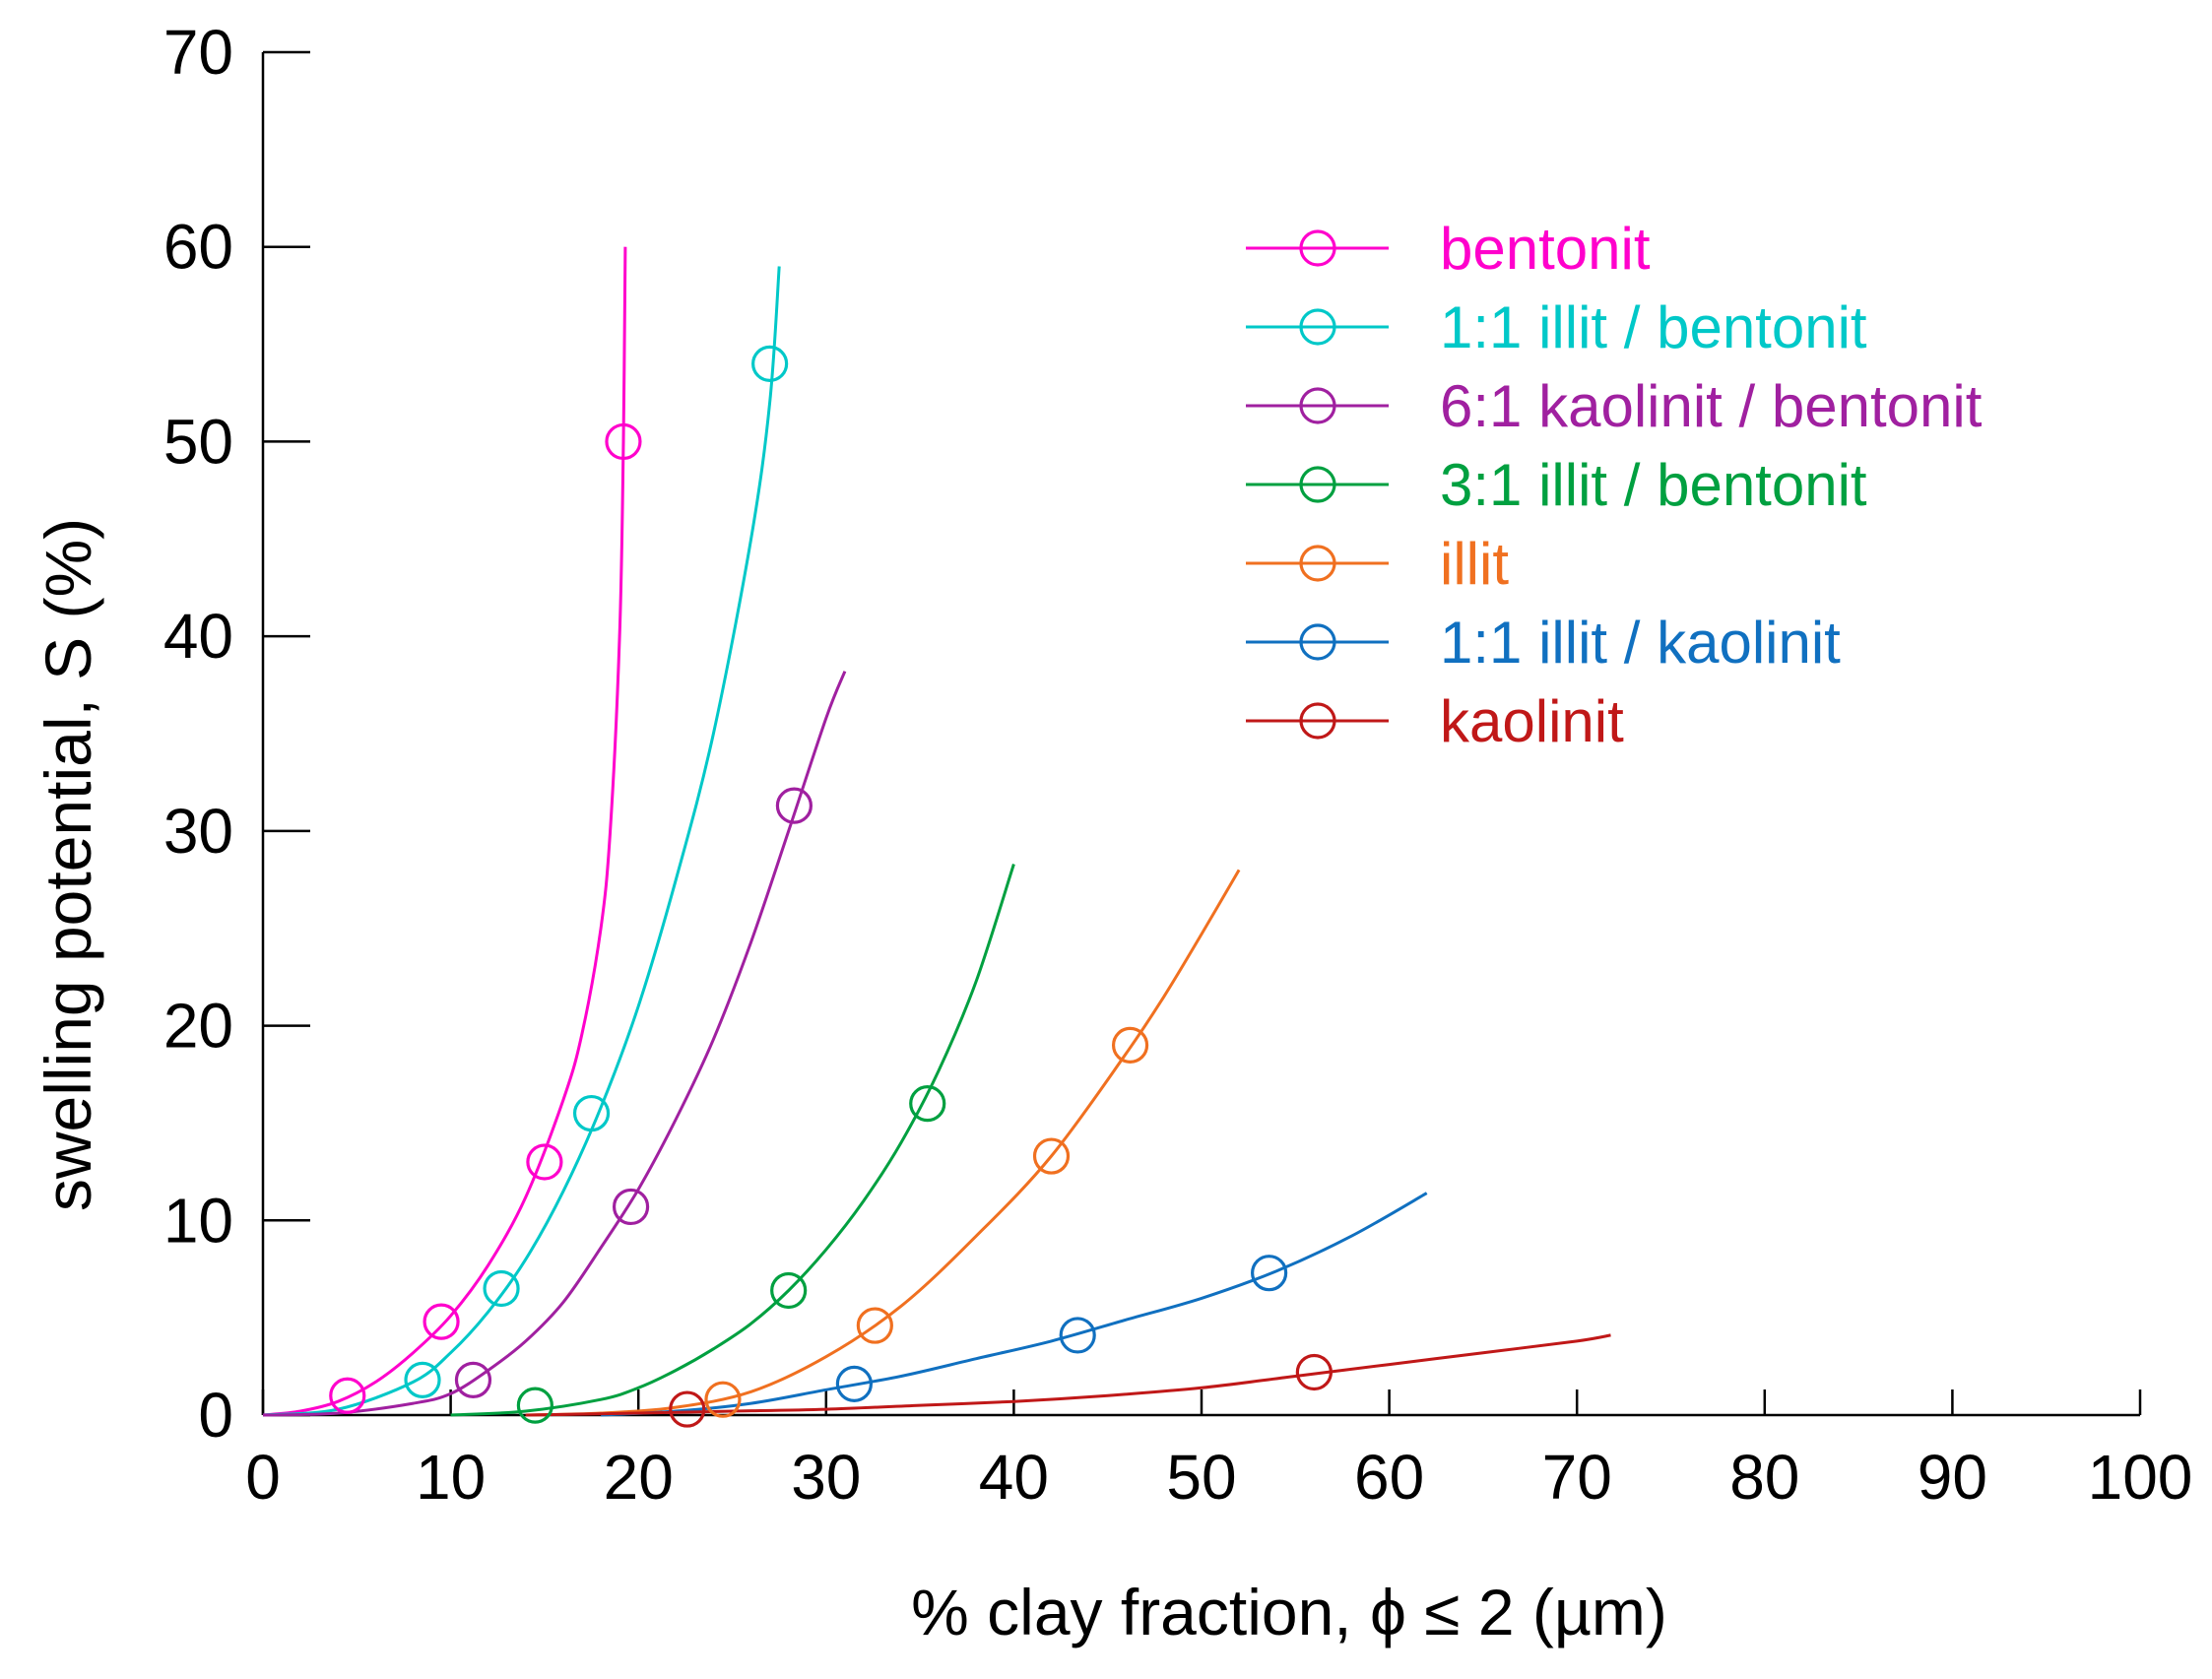  What do you see at coordinates (198, 636) in the screenshot?
I see `y-tick-label: 40` at bounding box center [198, 636].